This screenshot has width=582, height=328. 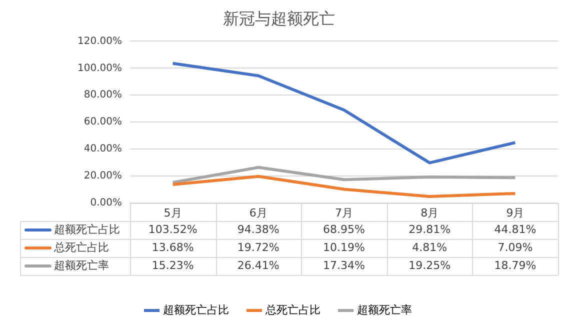 I want to click on data-label: 13.68%, so click(x=173, y=247).